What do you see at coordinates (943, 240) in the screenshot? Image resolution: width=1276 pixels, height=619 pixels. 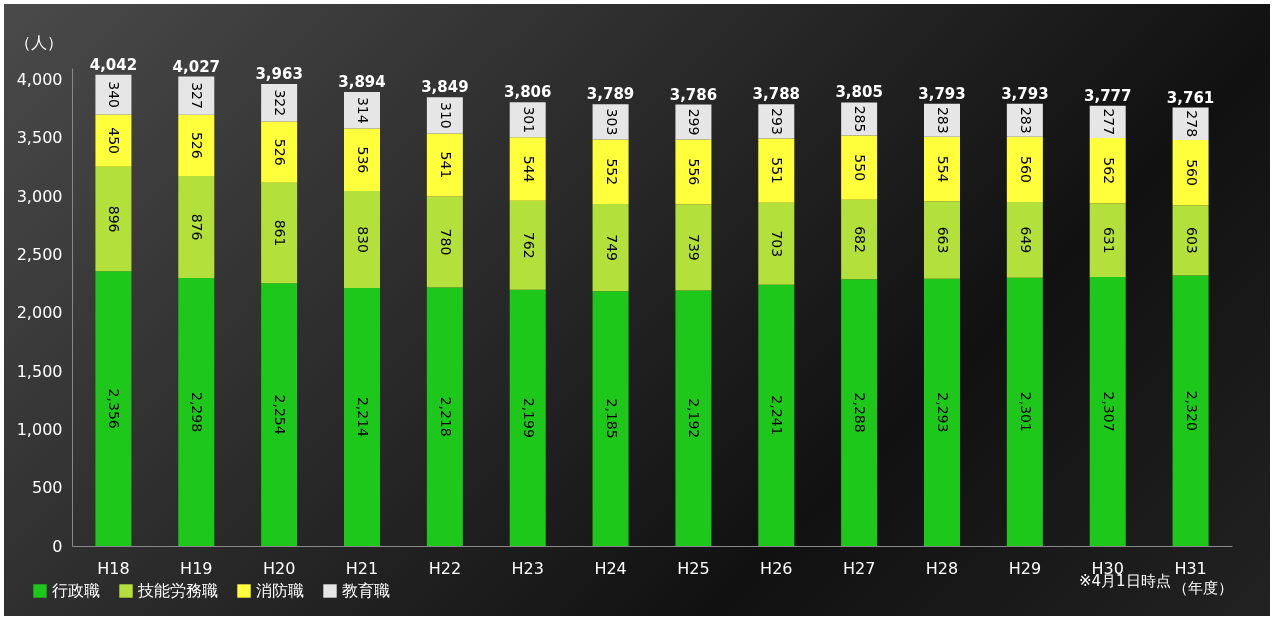 I see `data-label: 663` at bounding box center [943, 240].